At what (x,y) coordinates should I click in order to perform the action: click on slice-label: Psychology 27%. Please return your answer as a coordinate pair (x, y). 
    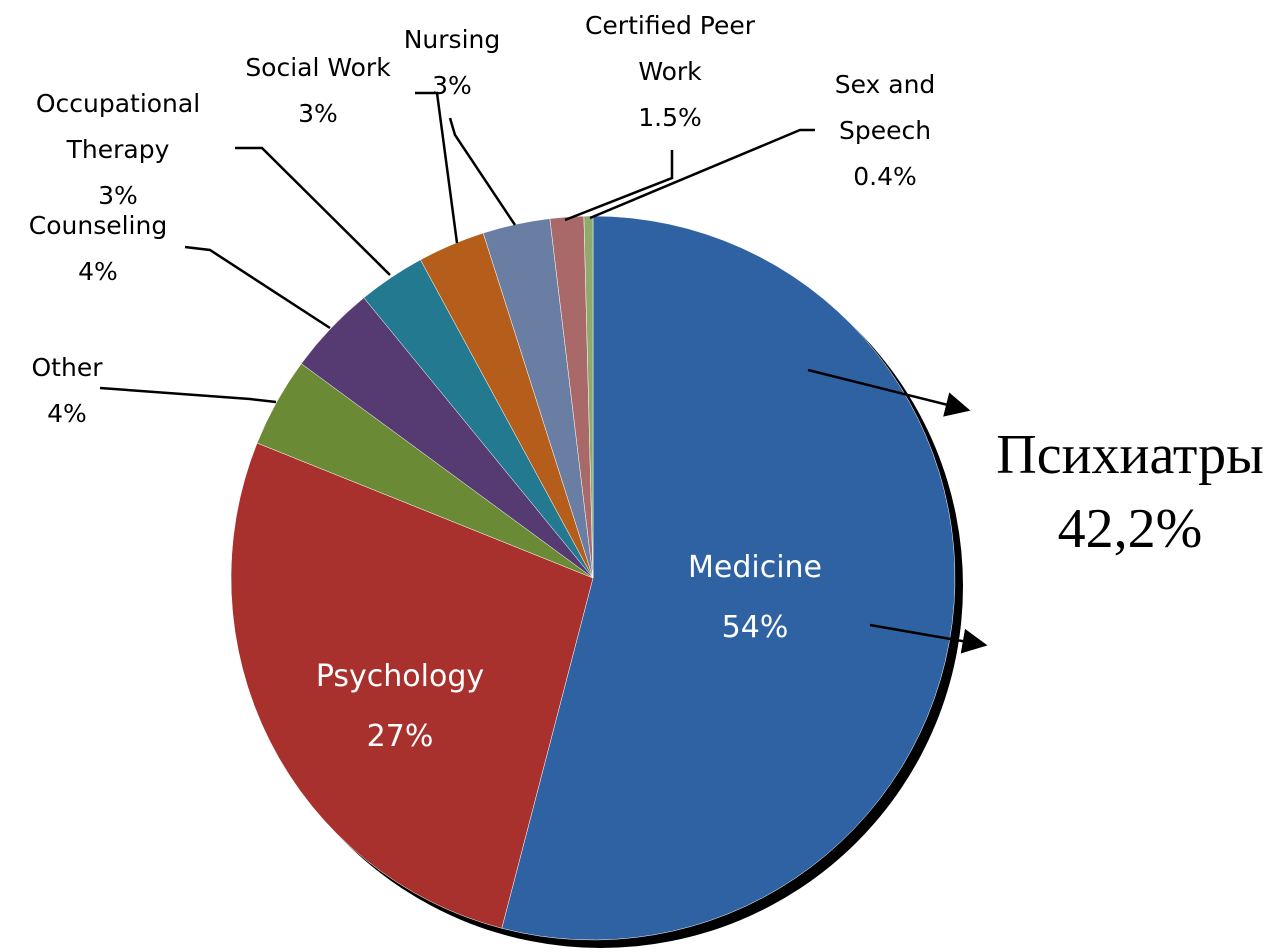
    Looking at the image, I should click on (400, 707).